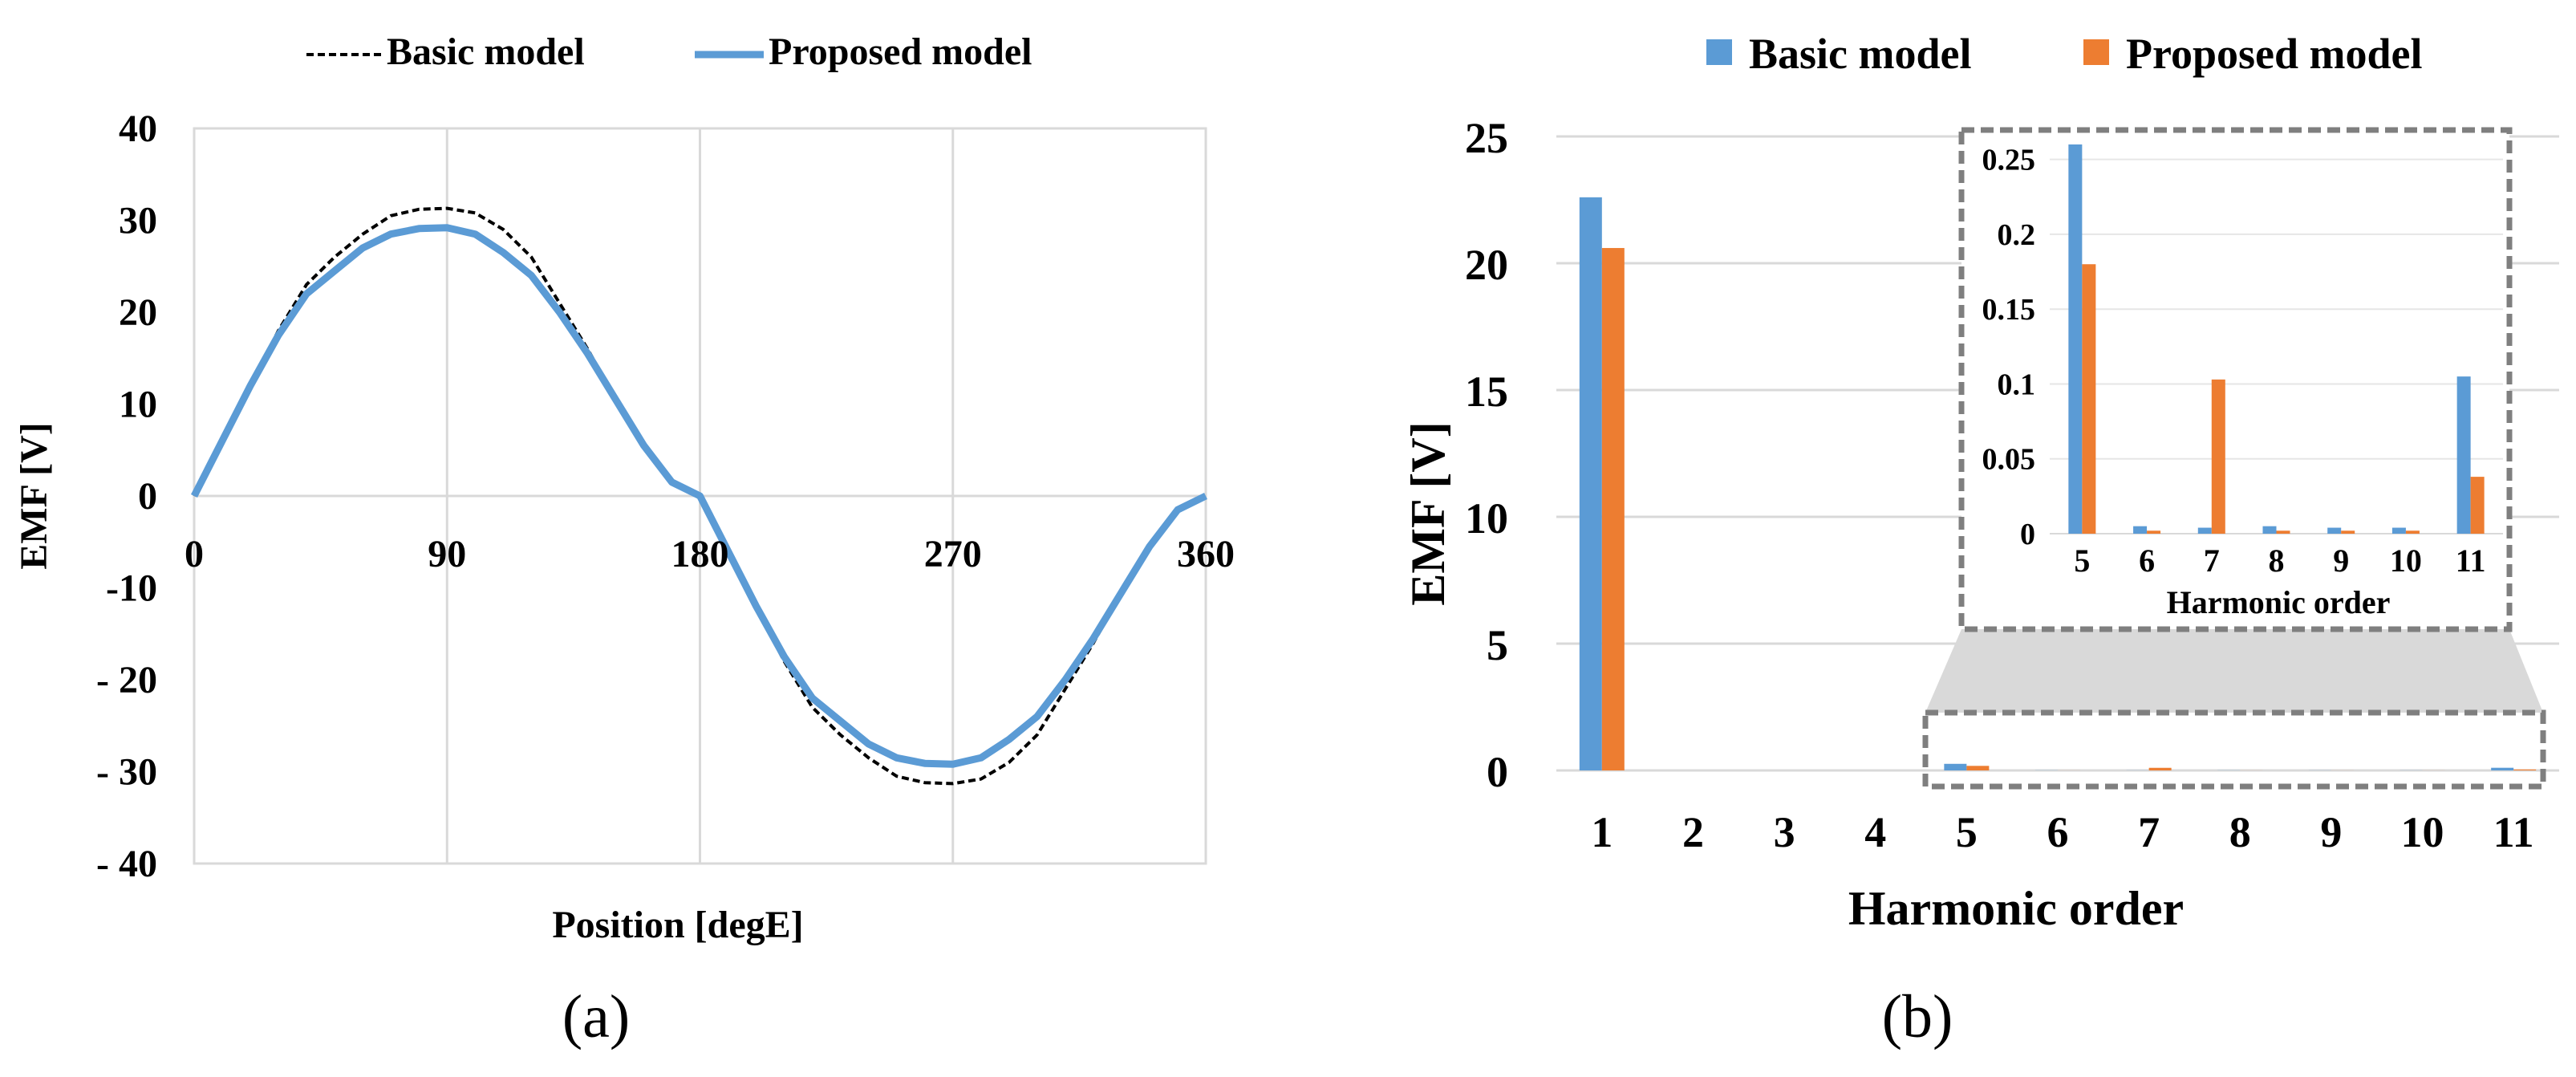 Image resolution: width=2576 pixels, height=1077 pixels. What do you see at coordinates (1497, 772) in the screenshot?
I see `y-tick-label-b: 0` at bounding box center [1497, 772].